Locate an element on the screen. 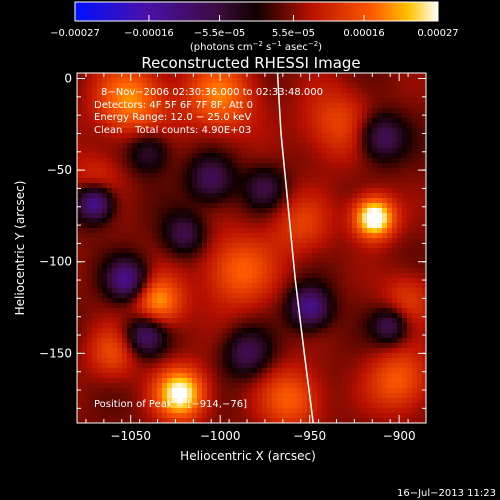  colorbar-tick-label: −0.00027 is located at coordinates (75, 33).